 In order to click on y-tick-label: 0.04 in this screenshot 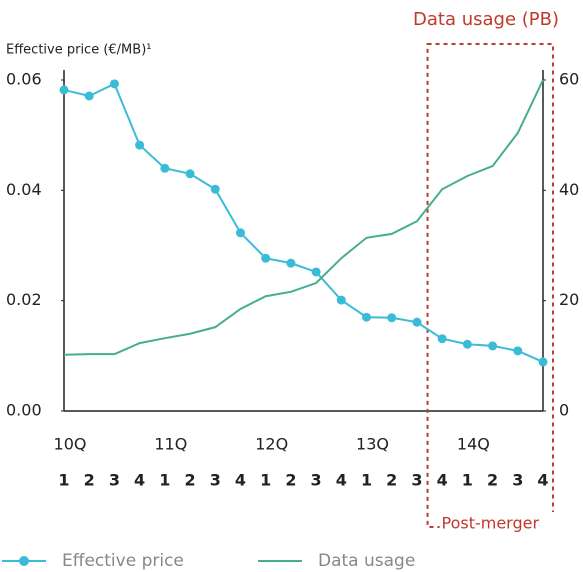, I will do `click(24, 189)`.